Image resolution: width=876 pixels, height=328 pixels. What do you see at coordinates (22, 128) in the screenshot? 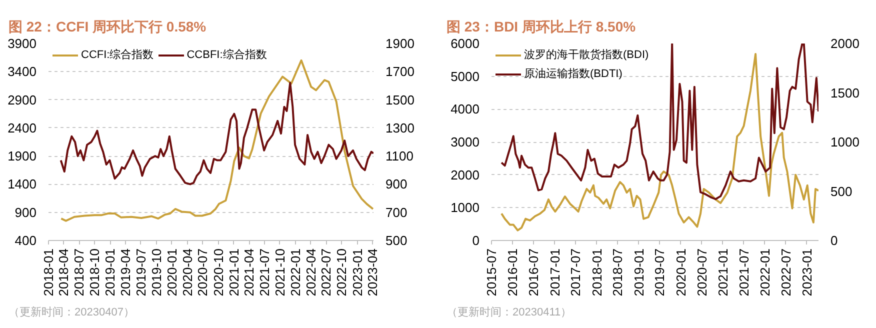
I see `y-tick-label: 2400` at bounding box center [22, 128].